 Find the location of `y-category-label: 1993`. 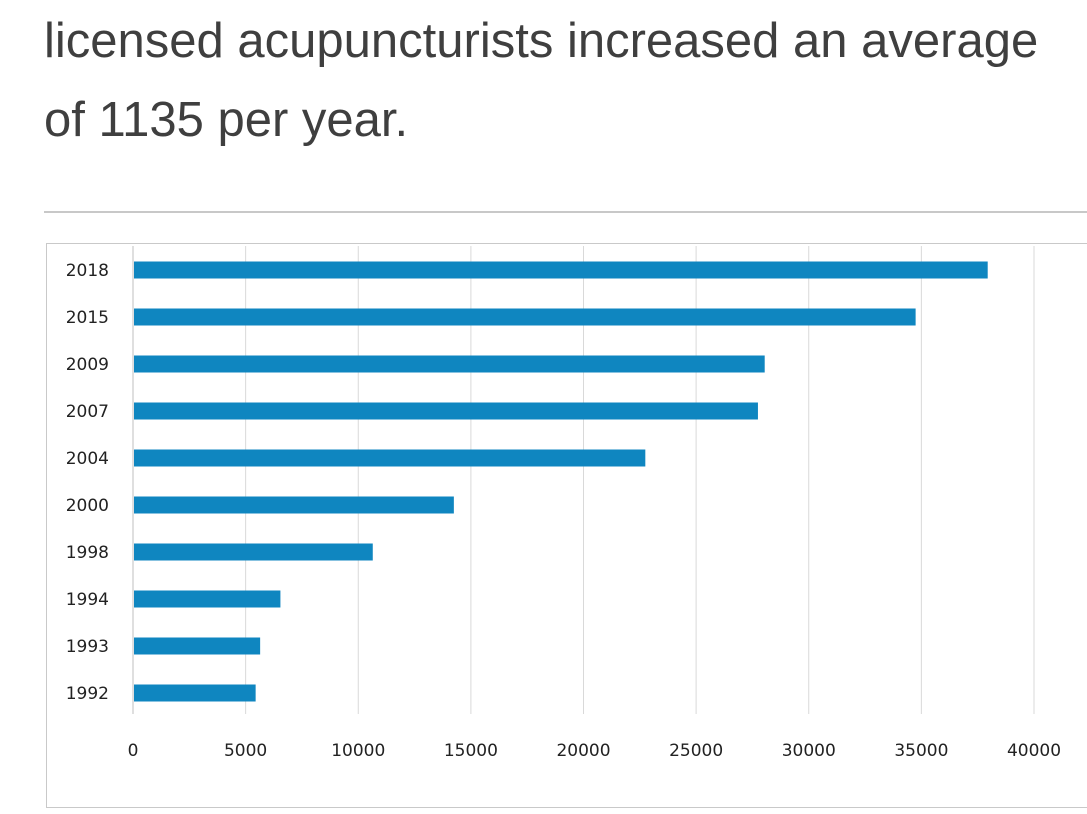

y-category-label: 1993 is located at coordinates (87, 647).